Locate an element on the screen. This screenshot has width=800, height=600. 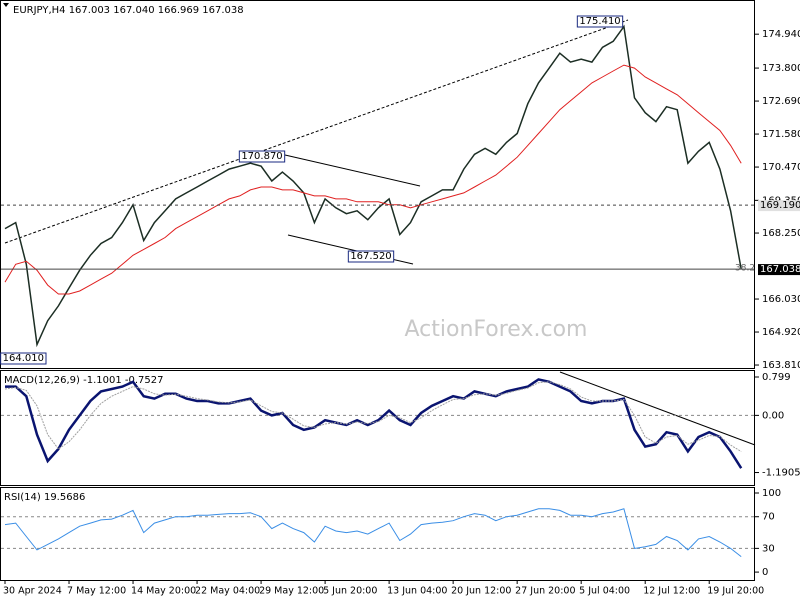
y-tick-label: 170.470 is located at coordinates (781, 167).